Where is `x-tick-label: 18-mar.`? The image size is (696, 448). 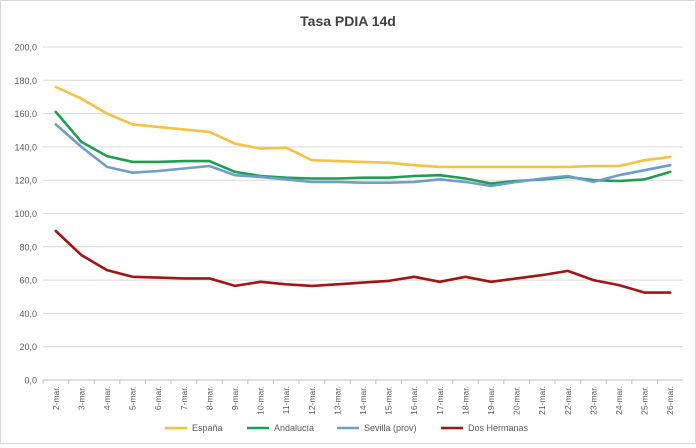 x-tick-label: 18-mar. is located at coordinates (465, 400).